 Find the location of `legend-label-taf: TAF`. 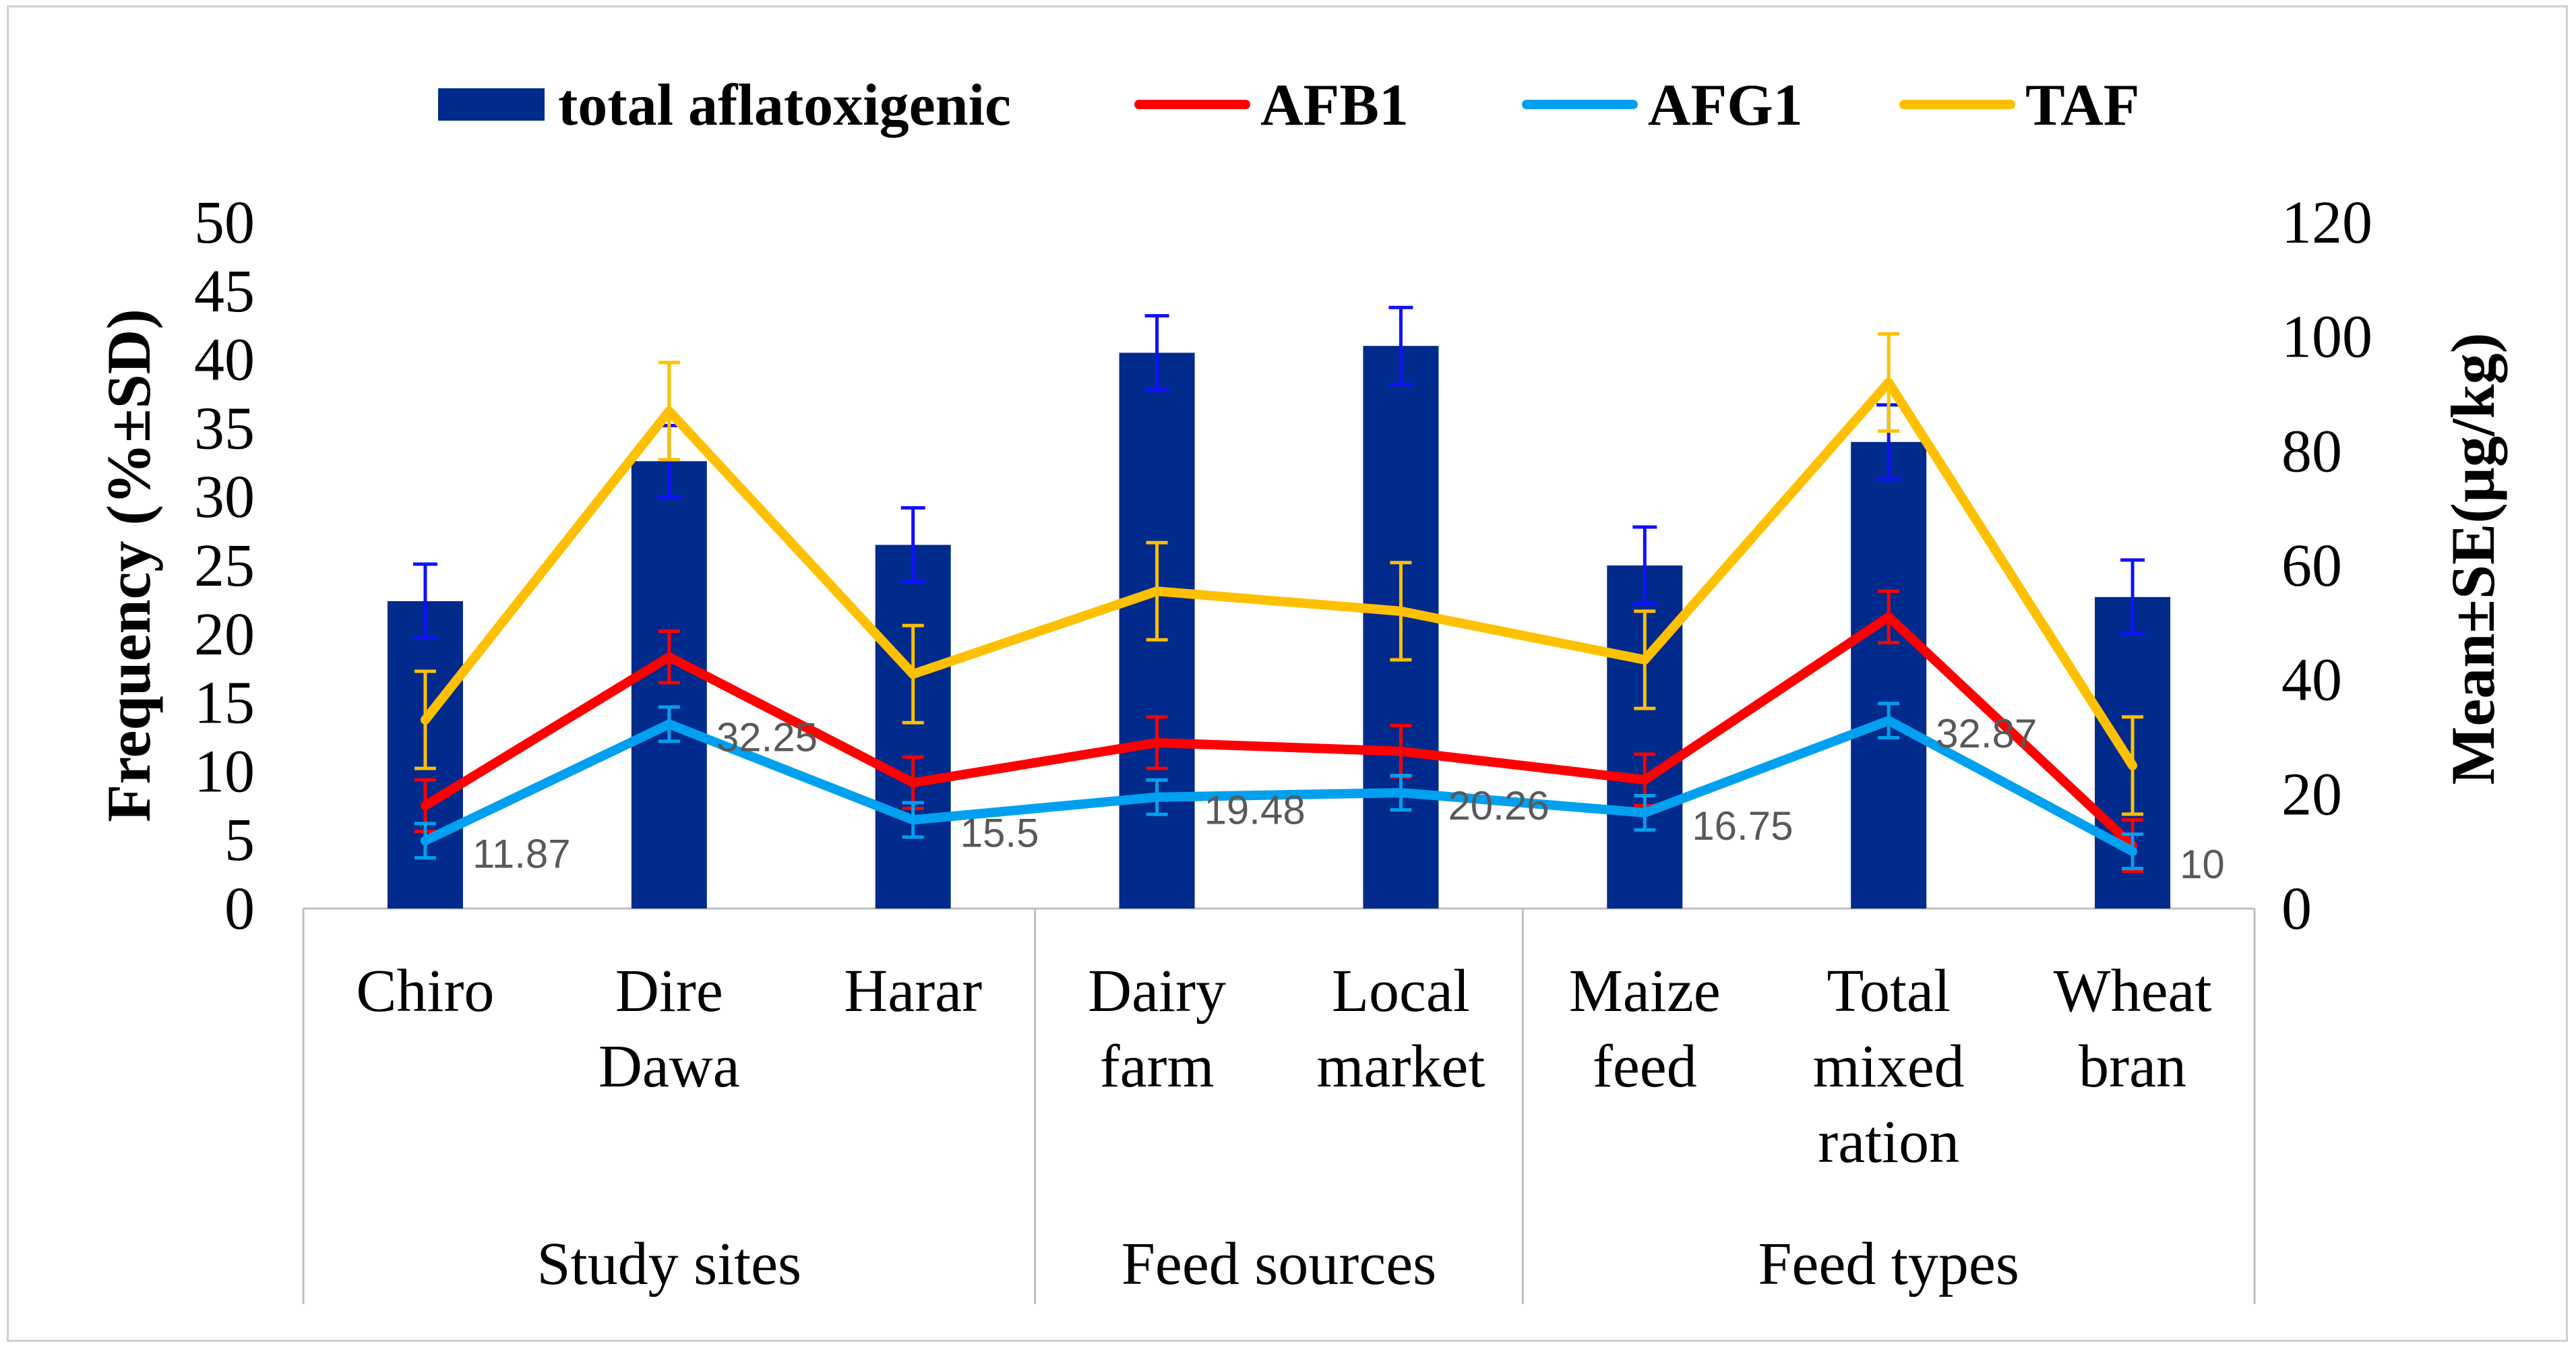

legend-label-taf: TAF is located at coordinates (2082, 105).